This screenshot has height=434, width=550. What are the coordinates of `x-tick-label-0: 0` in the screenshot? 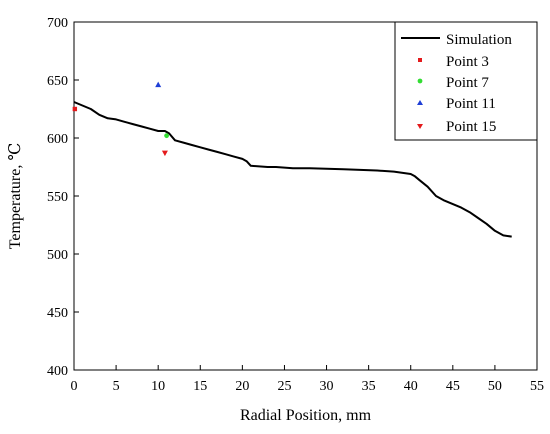 It's located at (74, 386).